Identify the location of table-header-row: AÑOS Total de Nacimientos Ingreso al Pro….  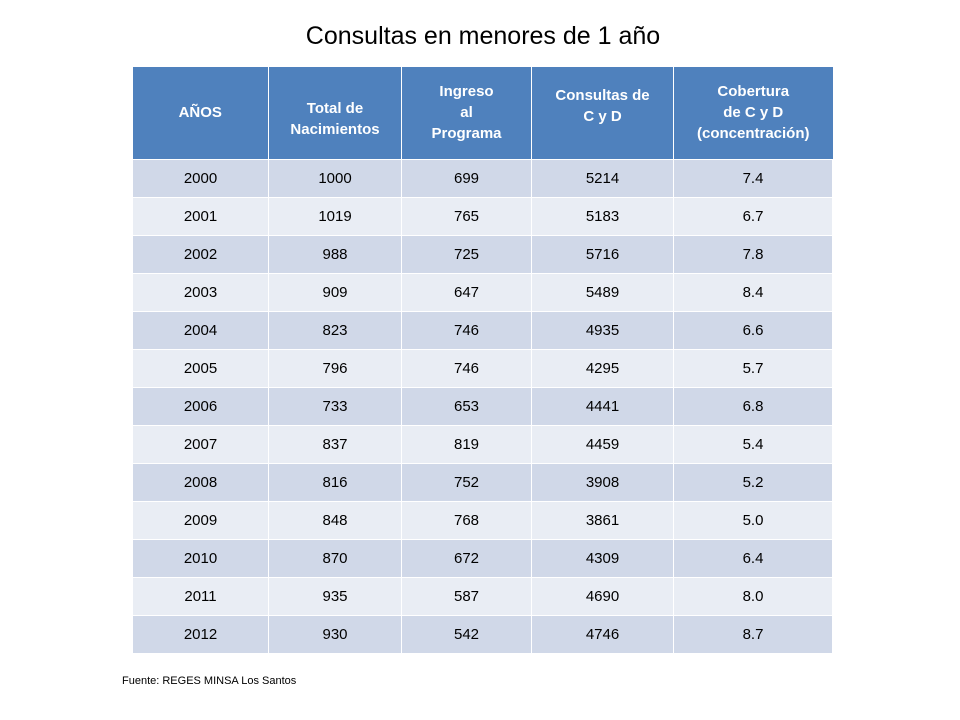
(482, 113).